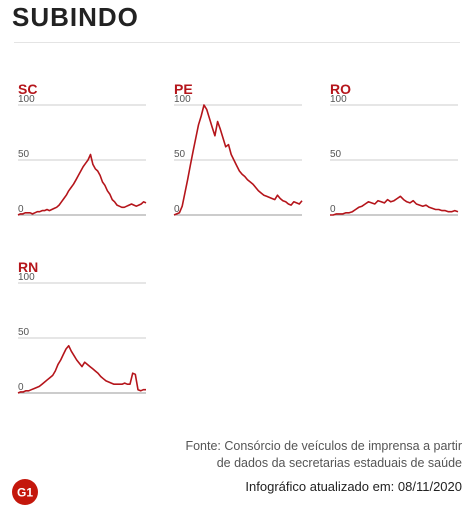 Image resolution: width=474 pixels, height=519 pixels. Describe the element at coordinates (75, 17) in the screenshot. I see `page-title: SUBINDO` at that location.